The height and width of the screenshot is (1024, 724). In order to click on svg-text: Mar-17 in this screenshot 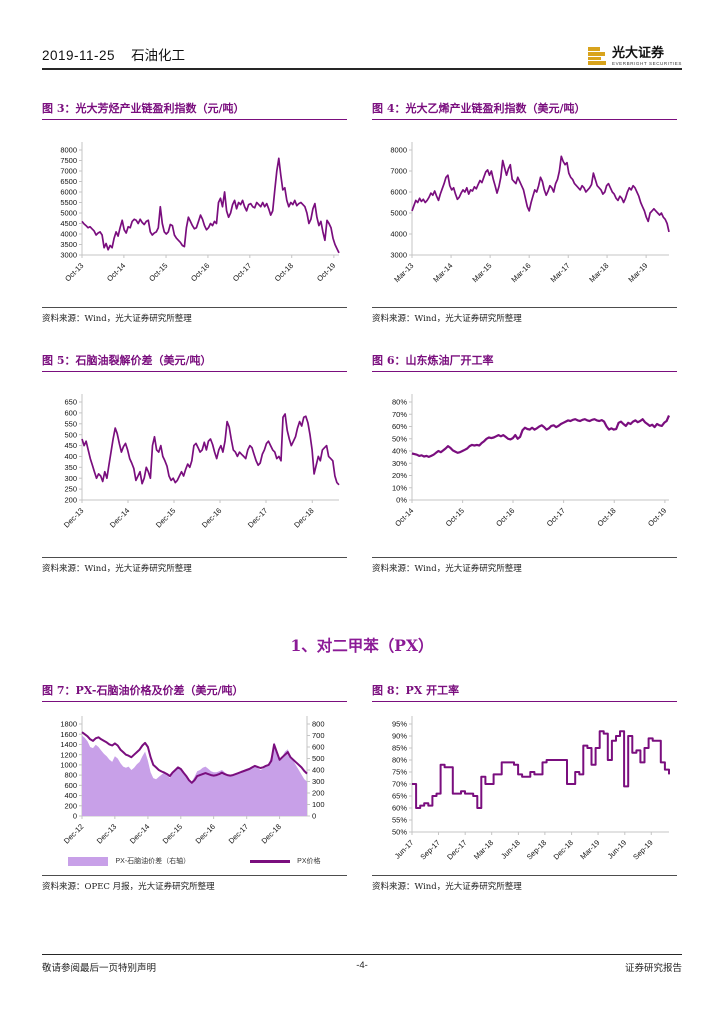, I will do `click(560, 272)`.